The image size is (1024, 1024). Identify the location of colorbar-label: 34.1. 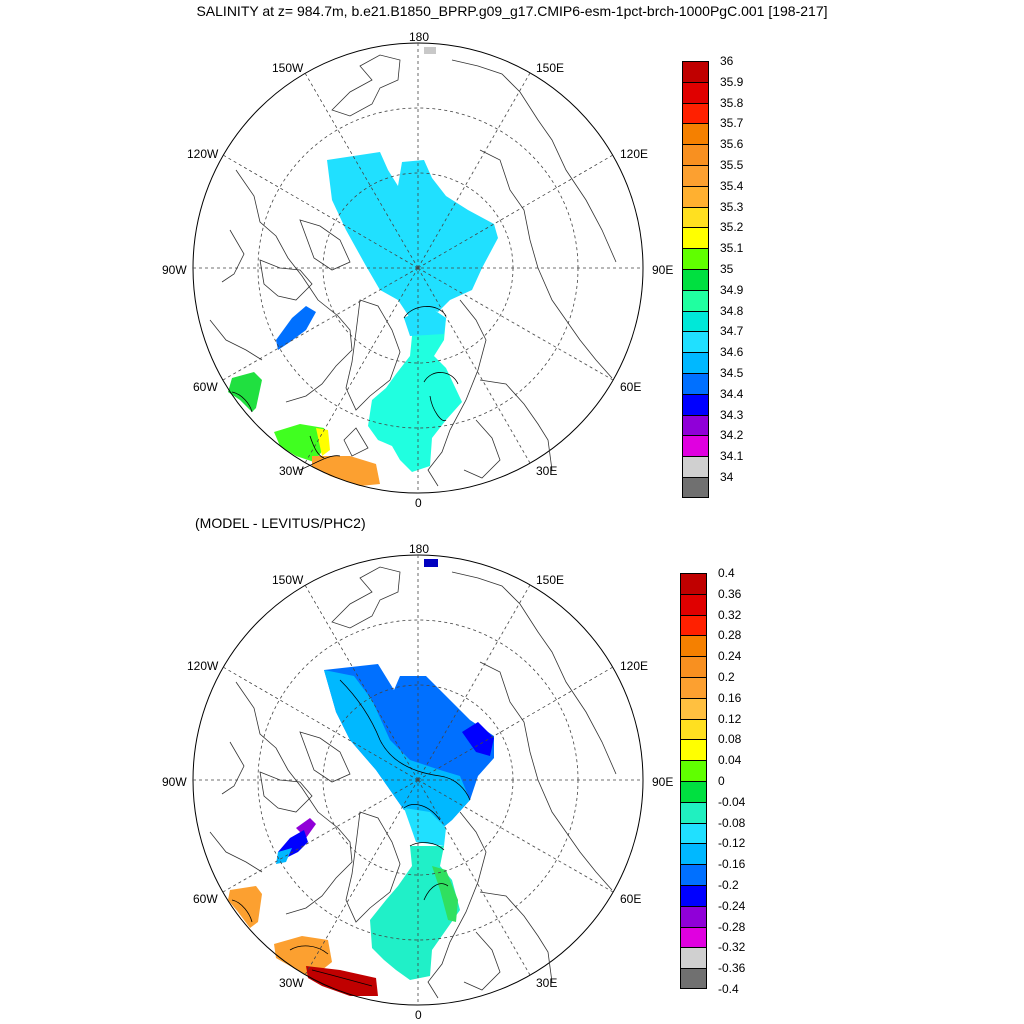
(732, 456).